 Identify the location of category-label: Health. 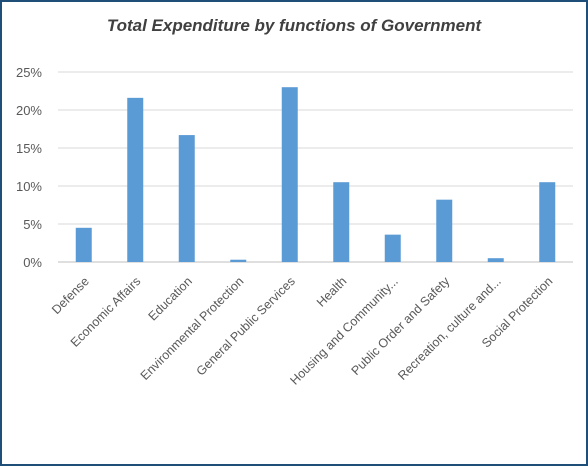
(331, 291).